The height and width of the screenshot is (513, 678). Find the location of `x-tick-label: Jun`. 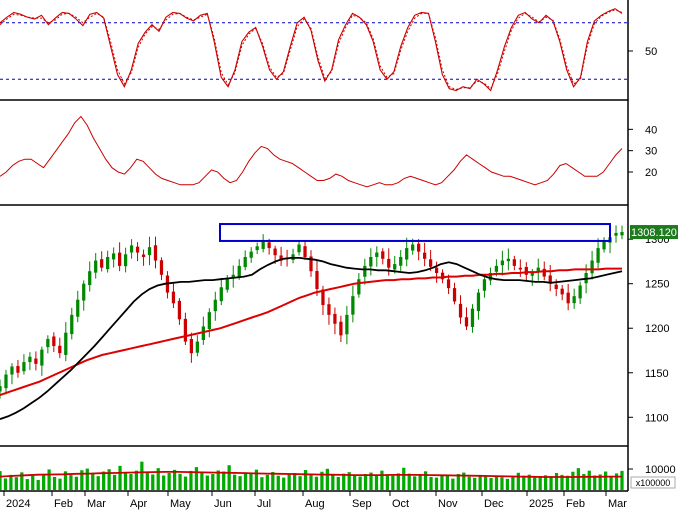

x-tick-label: Jun is located at coordinates (223, 504).